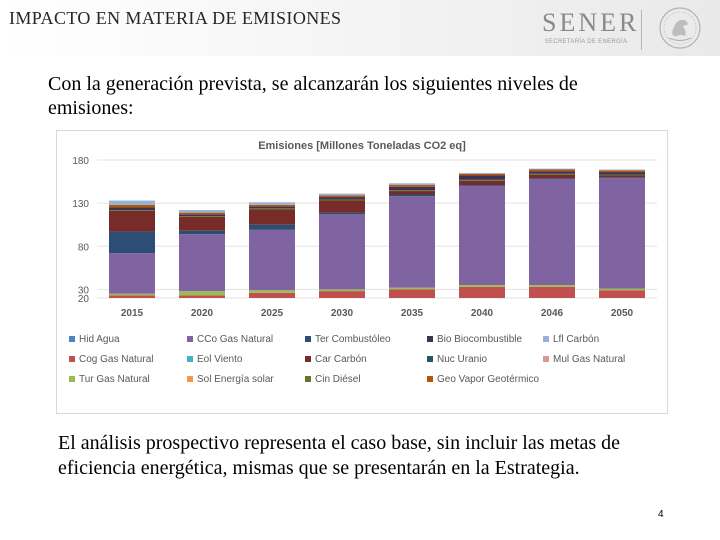 The width and height of the screenshot is (720, 540). I want to click on y-tick-label: 130, so click(80, 204).